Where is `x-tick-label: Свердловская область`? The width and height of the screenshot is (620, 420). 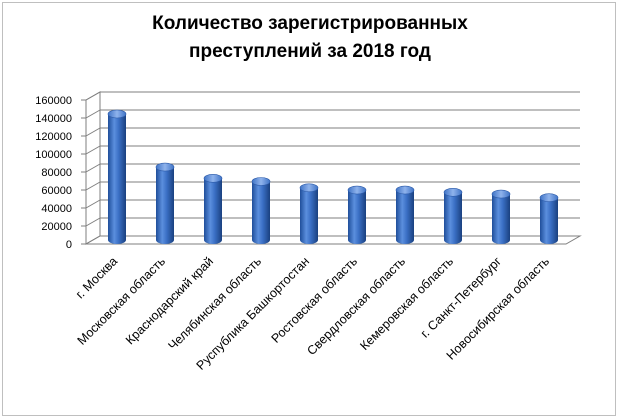
x-tick-label: Свердловская область is located at coordinates (356, 306).